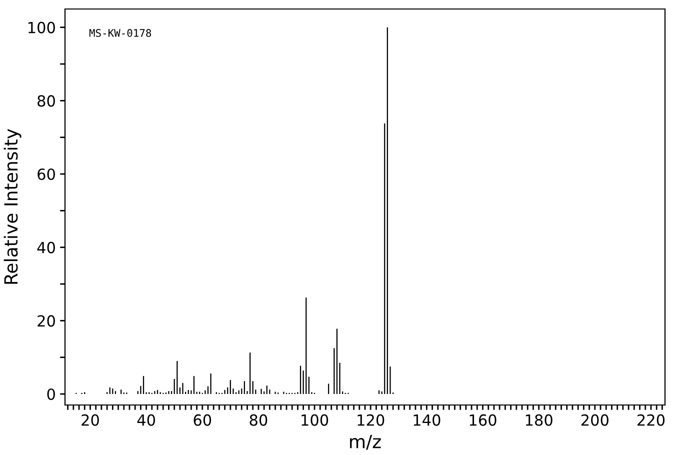 The width and height of the screenshot is (676, 455). I want to click on annotation: MS-KW-0178, so click(120, 33).